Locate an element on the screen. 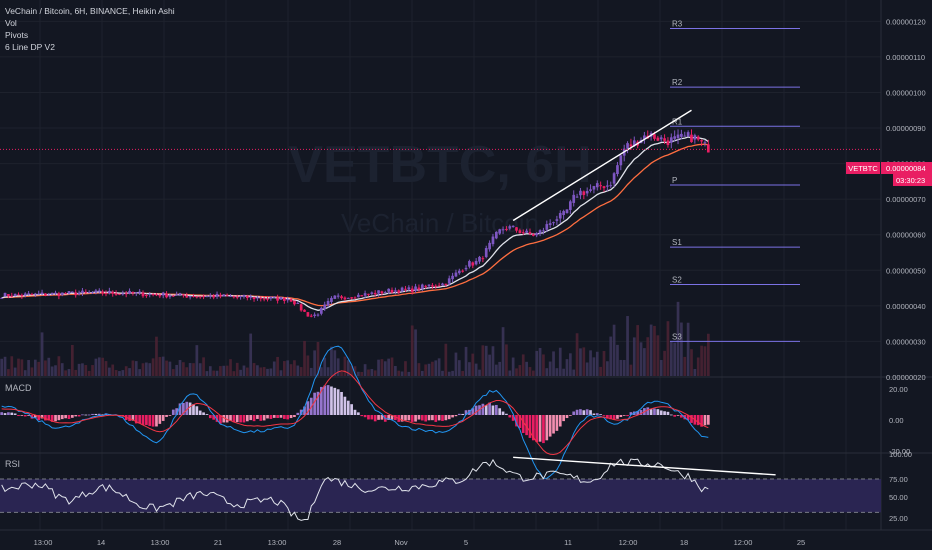 The width and height of the screenshot is (932, 550). macd-axis: 20.00 0.00 -20.00 is located at coordinates (899, 420).